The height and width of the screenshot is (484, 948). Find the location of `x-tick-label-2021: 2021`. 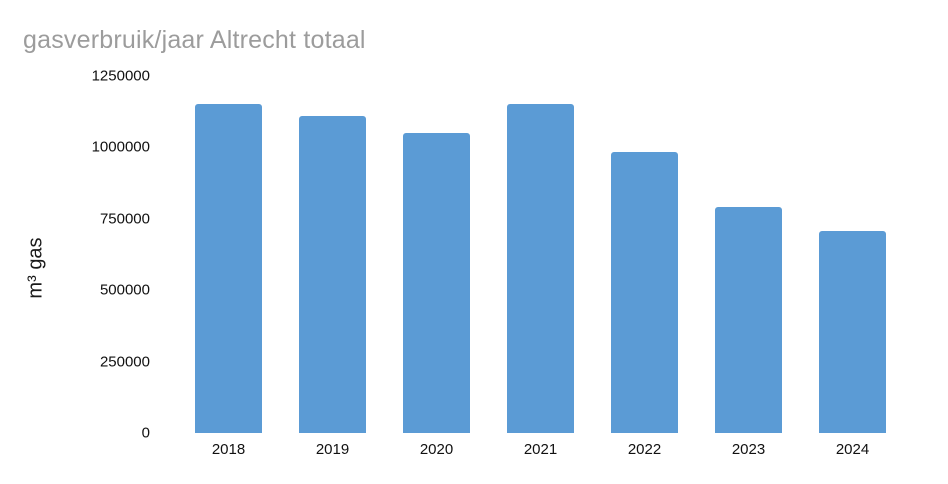

x-tick-label-2021: 2021 is located at coordinates (540, 449).